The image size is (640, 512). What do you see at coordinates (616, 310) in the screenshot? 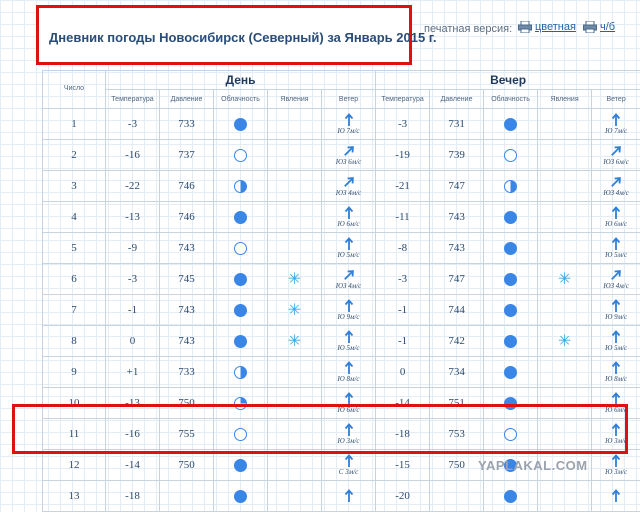
I see `wind-cell: Ю 9м/с` at bounding box center [616, 310].